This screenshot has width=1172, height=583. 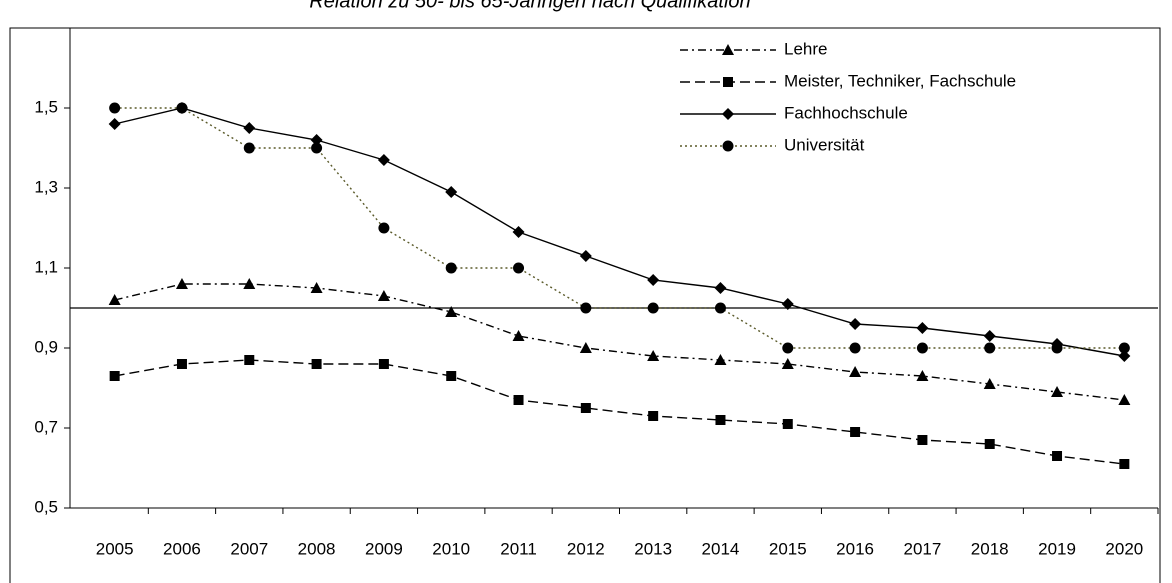 I want to click on x-tick-label: 2006, so click(x=182, y=548).